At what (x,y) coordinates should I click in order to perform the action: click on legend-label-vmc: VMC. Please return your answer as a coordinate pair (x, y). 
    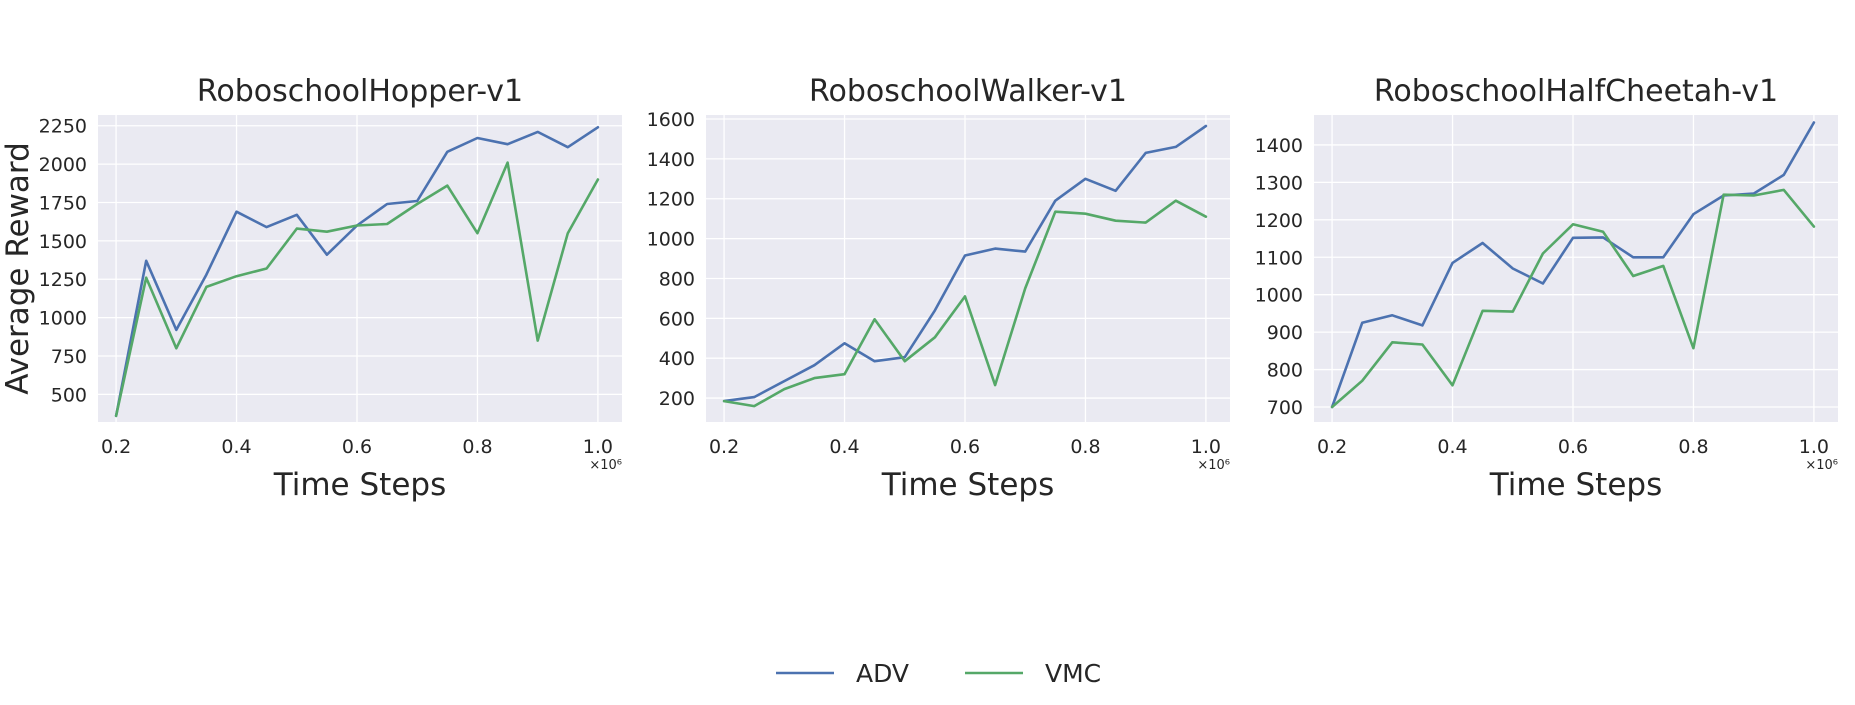
    Looking at the image, I should click on (1073, 673).